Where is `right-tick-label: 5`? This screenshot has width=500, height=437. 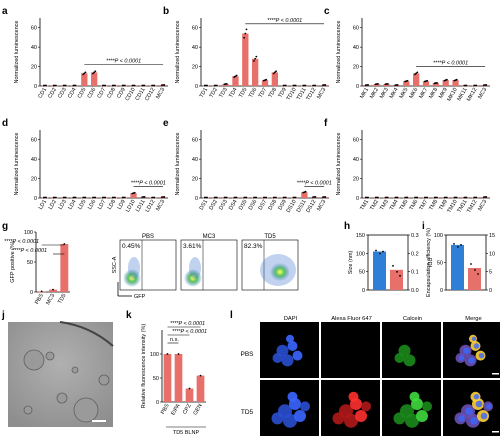 right-tick-label: 5 is located at coordinates (490, 273).